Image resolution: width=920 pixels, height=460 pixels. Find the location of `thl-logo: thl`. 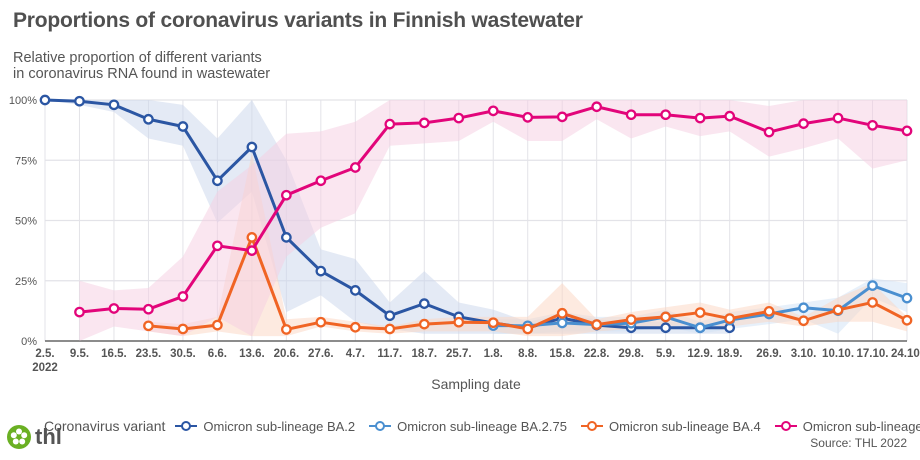

thl-logo: thl is located at coordinates (34, 437).